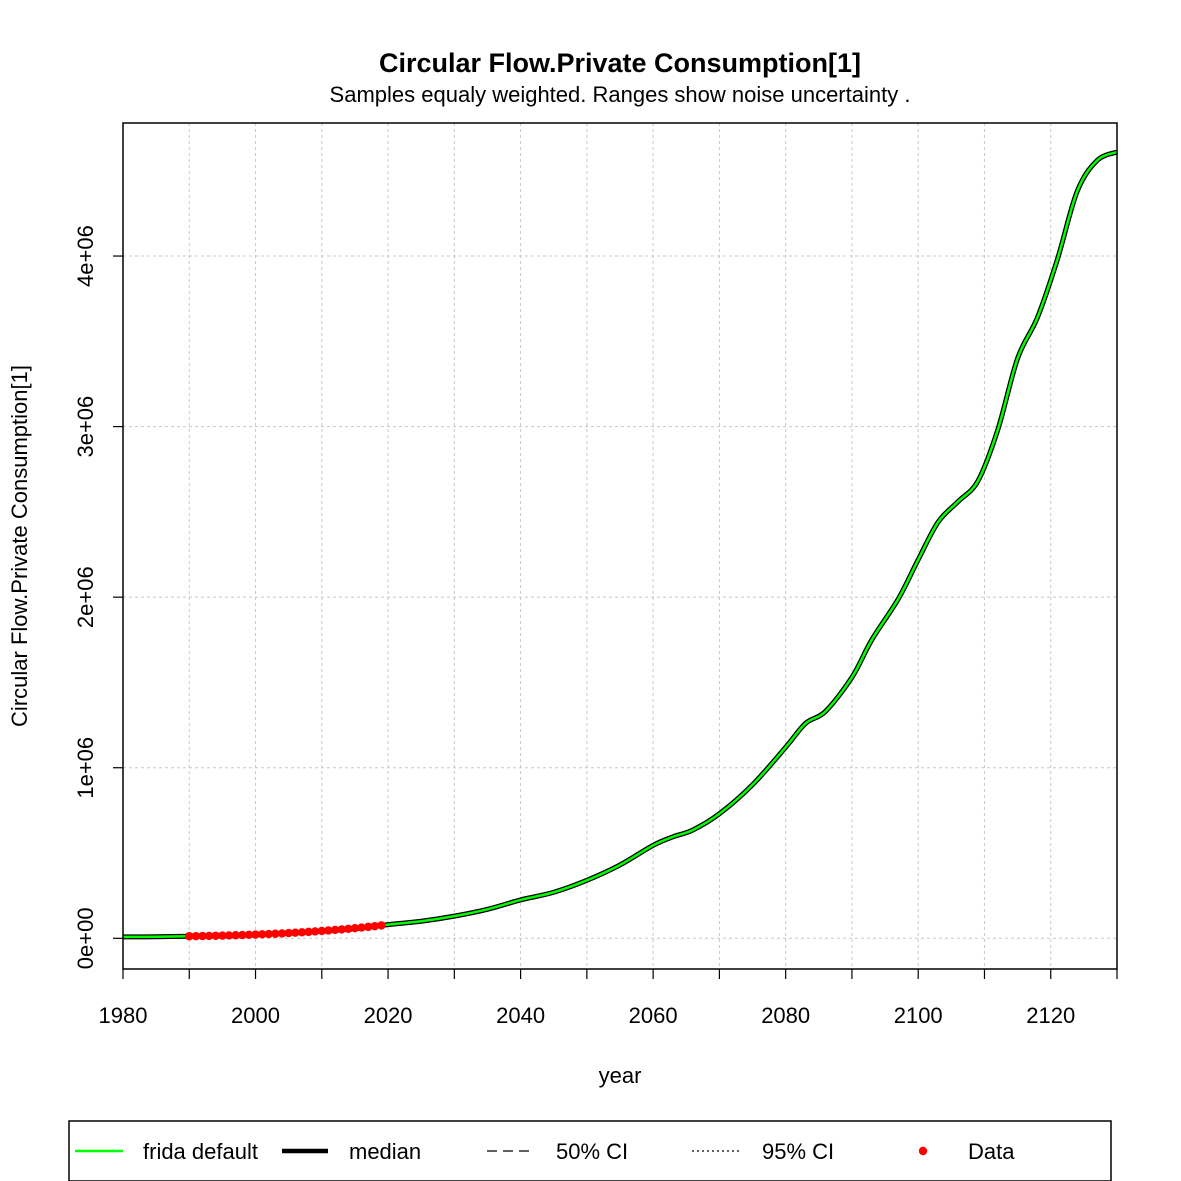 This screenshot has width=1181, height=1181. I want to click on legend-label: 95% CI, so click(798, 1151).